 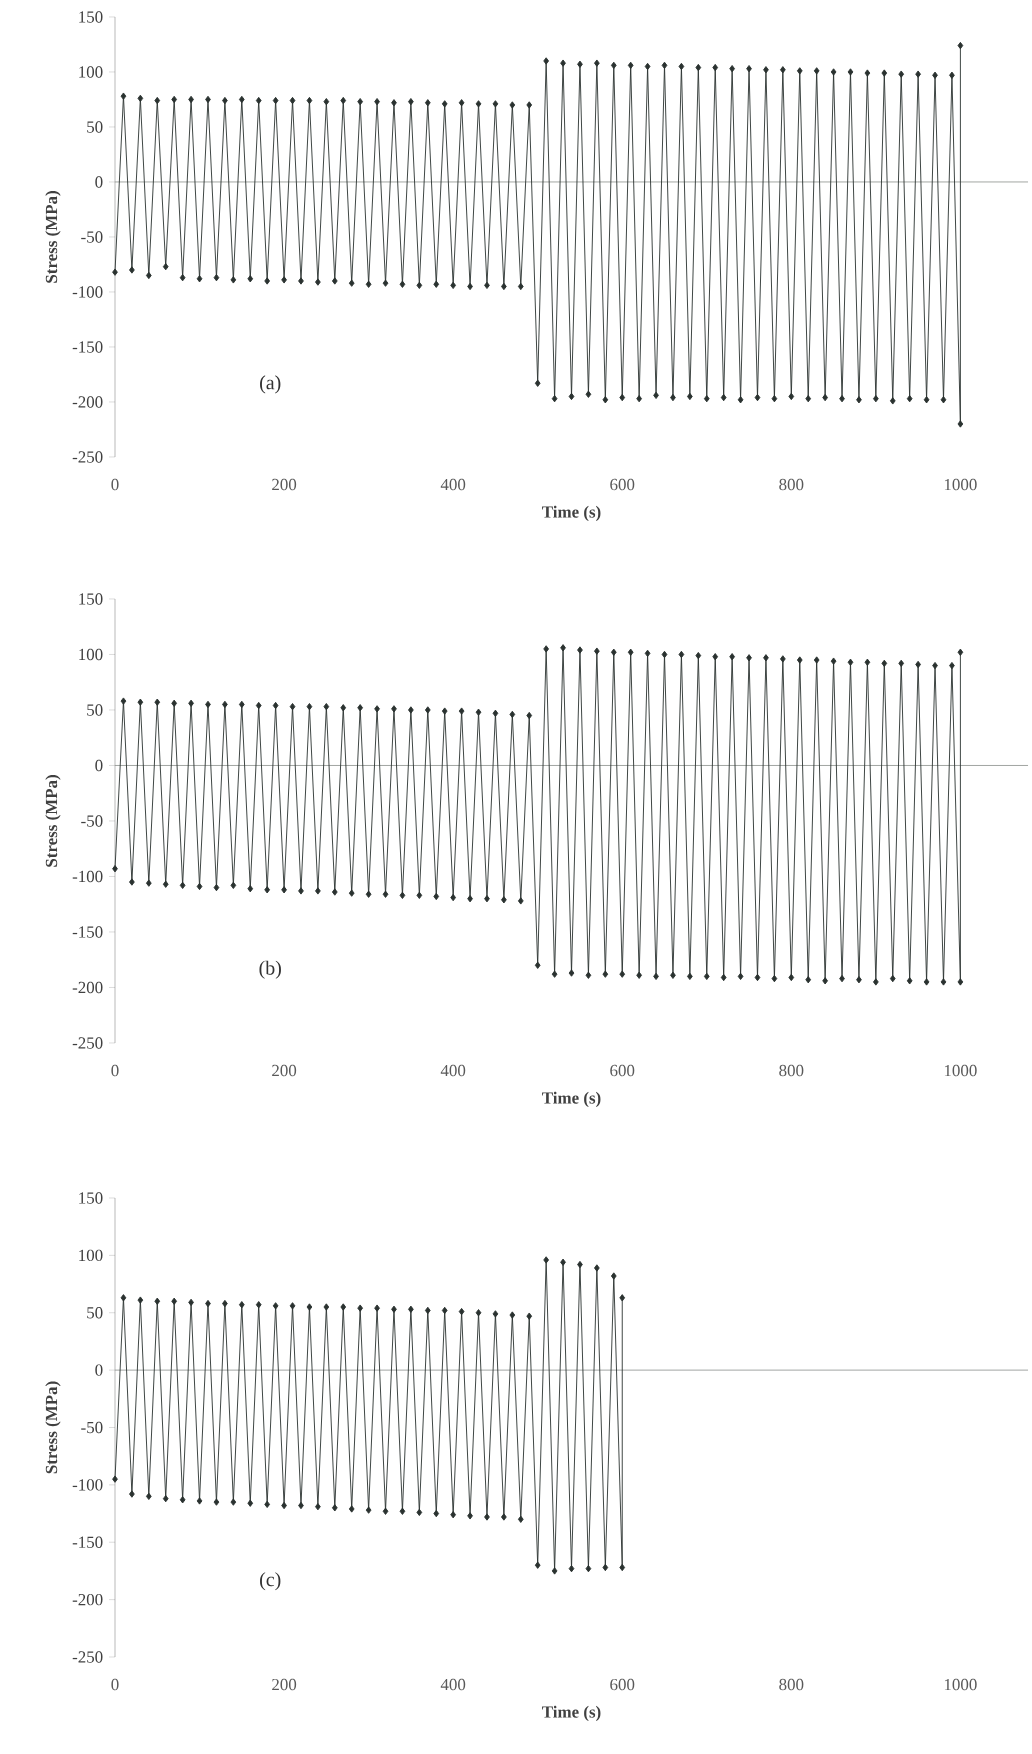 What do you see at coordinates (270, 384) in the screenshot?
I see `annotation: (a)` at bounding box center [270, 384].